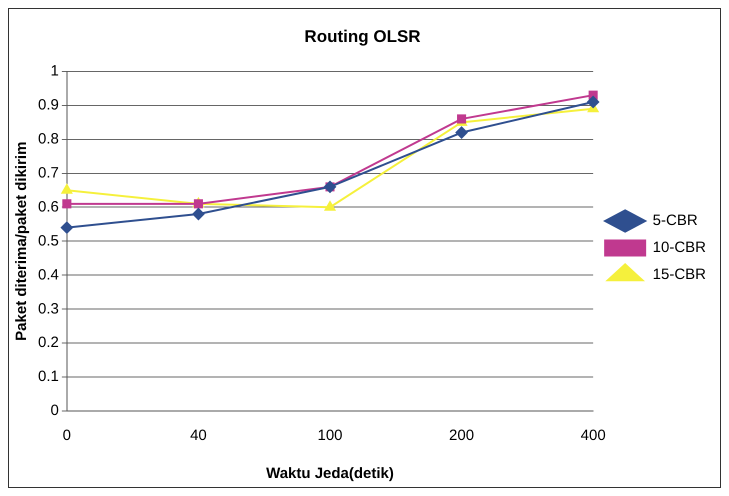 The height and width of the screenshot is (496, 729). What do you see at coordinates (330, 473) in the screenshot?
I see `x-axis-title: Waktu Jeda(detik)` at bounding box center [330, 473].